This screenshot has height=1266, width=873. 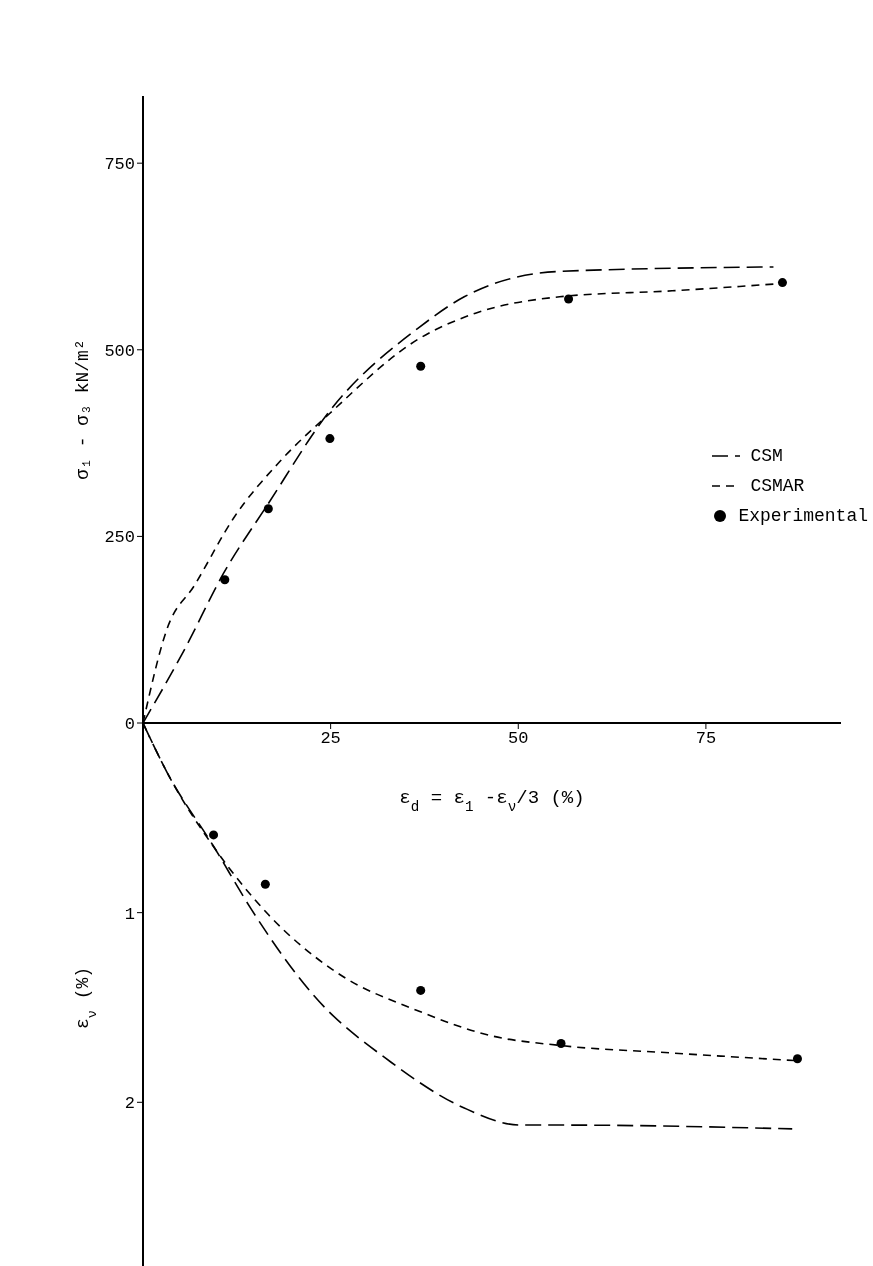 I want to click on y-tick-label: 2, so click(x=129, y=1104).